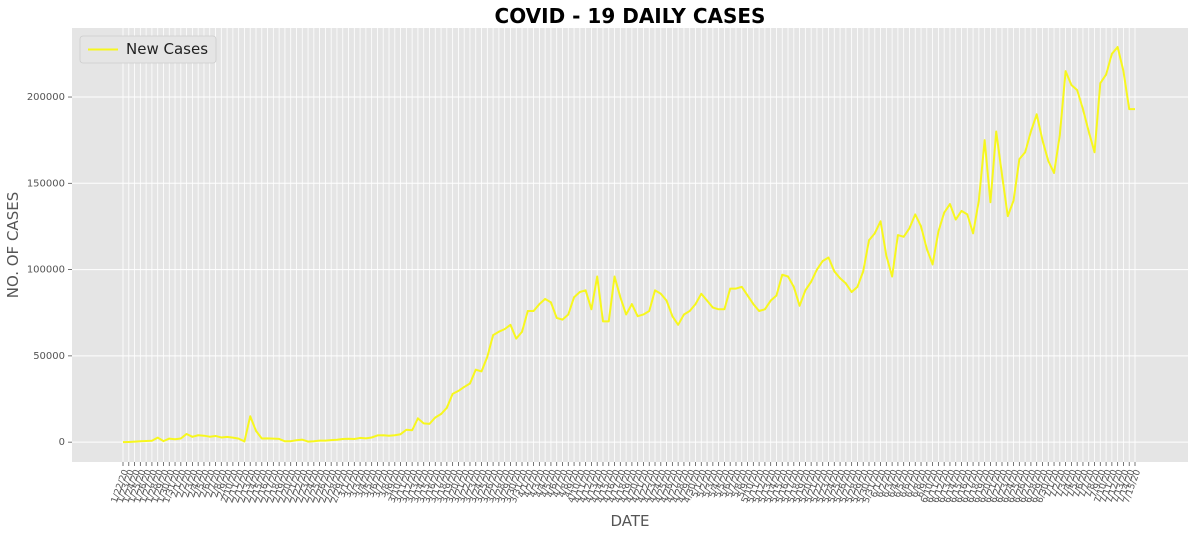 Image resolution: width=1194 pixels, height=535 pixels. What do you see at coordinates (62, 442) in the screenshot?
I see `y-tick-label: 0` at bounding box center [62, 442].